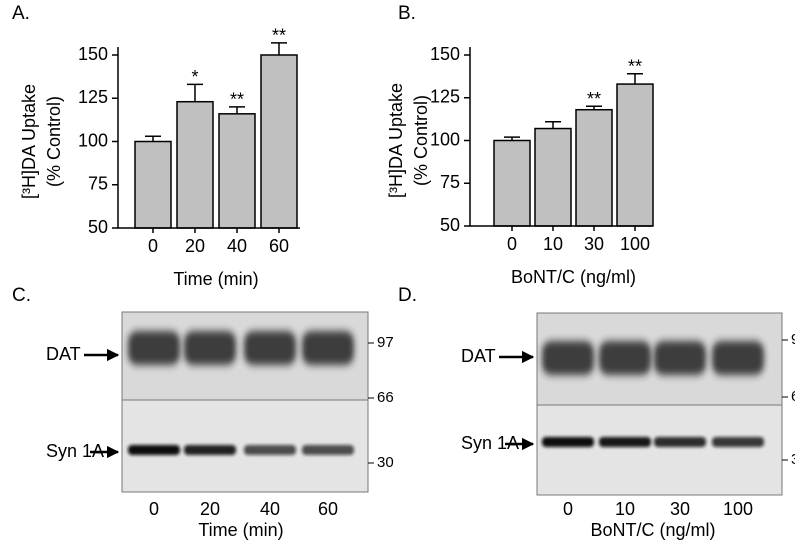 The image size is (795, 554). Describe the element at coordinates (553, 244) in the screenshot. I see `x-tick-label: 10` at that location.